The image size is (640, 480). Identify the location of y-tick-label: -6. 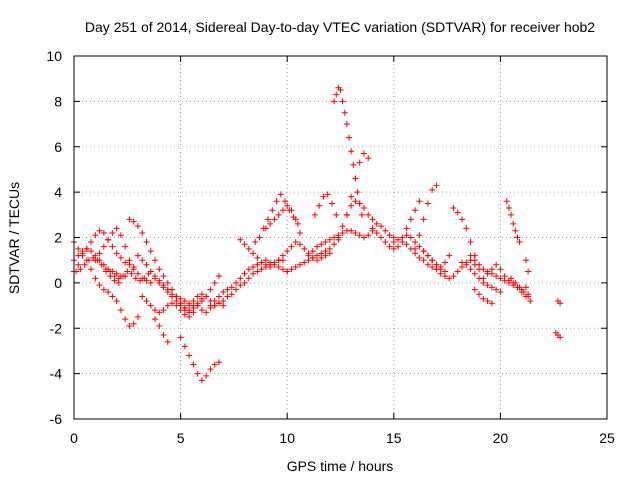
(56, 419).